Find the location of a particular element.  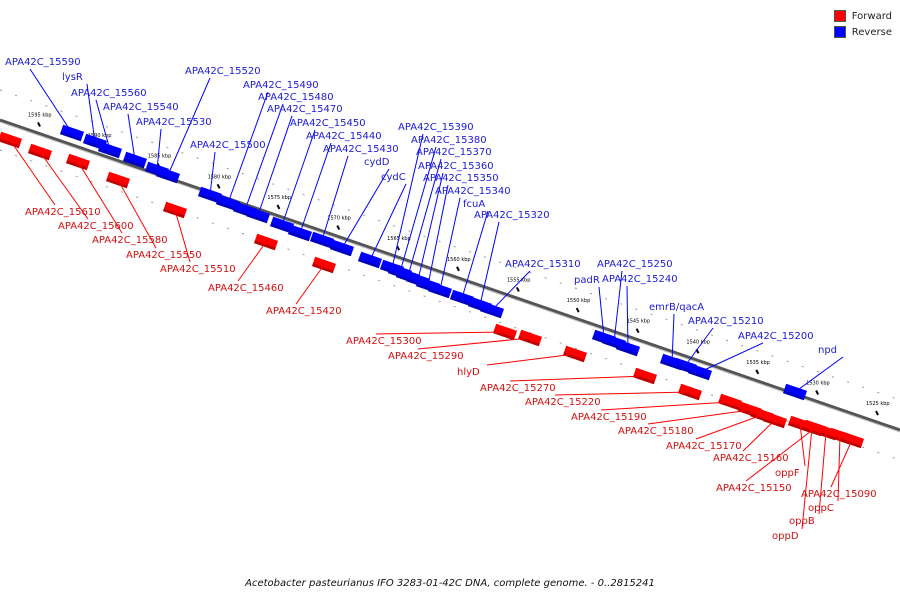

ruler-tick-label: 1555 kbp is located at coordinates (519, 280).